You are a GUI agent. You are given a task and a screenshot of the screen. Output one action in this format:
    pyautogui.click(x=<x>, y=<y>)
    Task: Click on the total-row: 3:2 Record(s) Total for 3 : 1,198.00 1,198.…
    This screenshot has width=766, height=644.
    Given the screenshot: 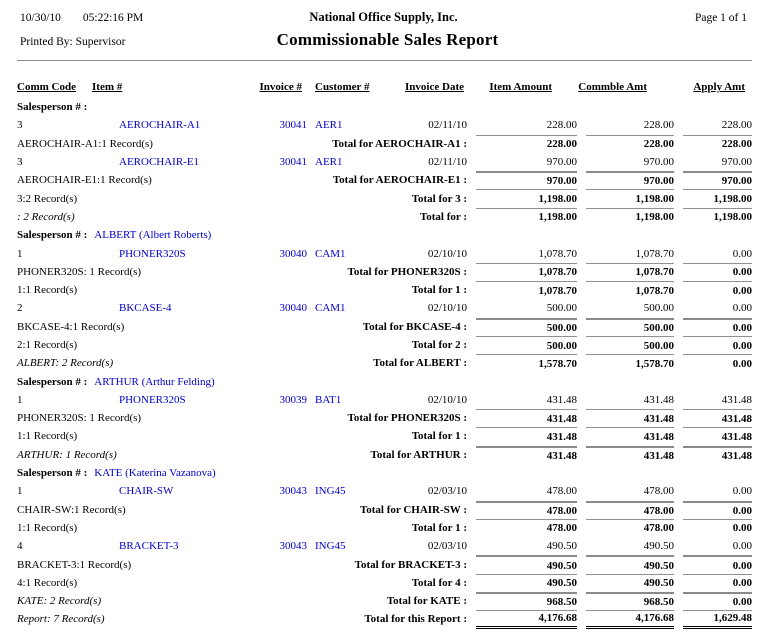 What is the action you would take?
    pyautogui.click(x=384, y=198)
    